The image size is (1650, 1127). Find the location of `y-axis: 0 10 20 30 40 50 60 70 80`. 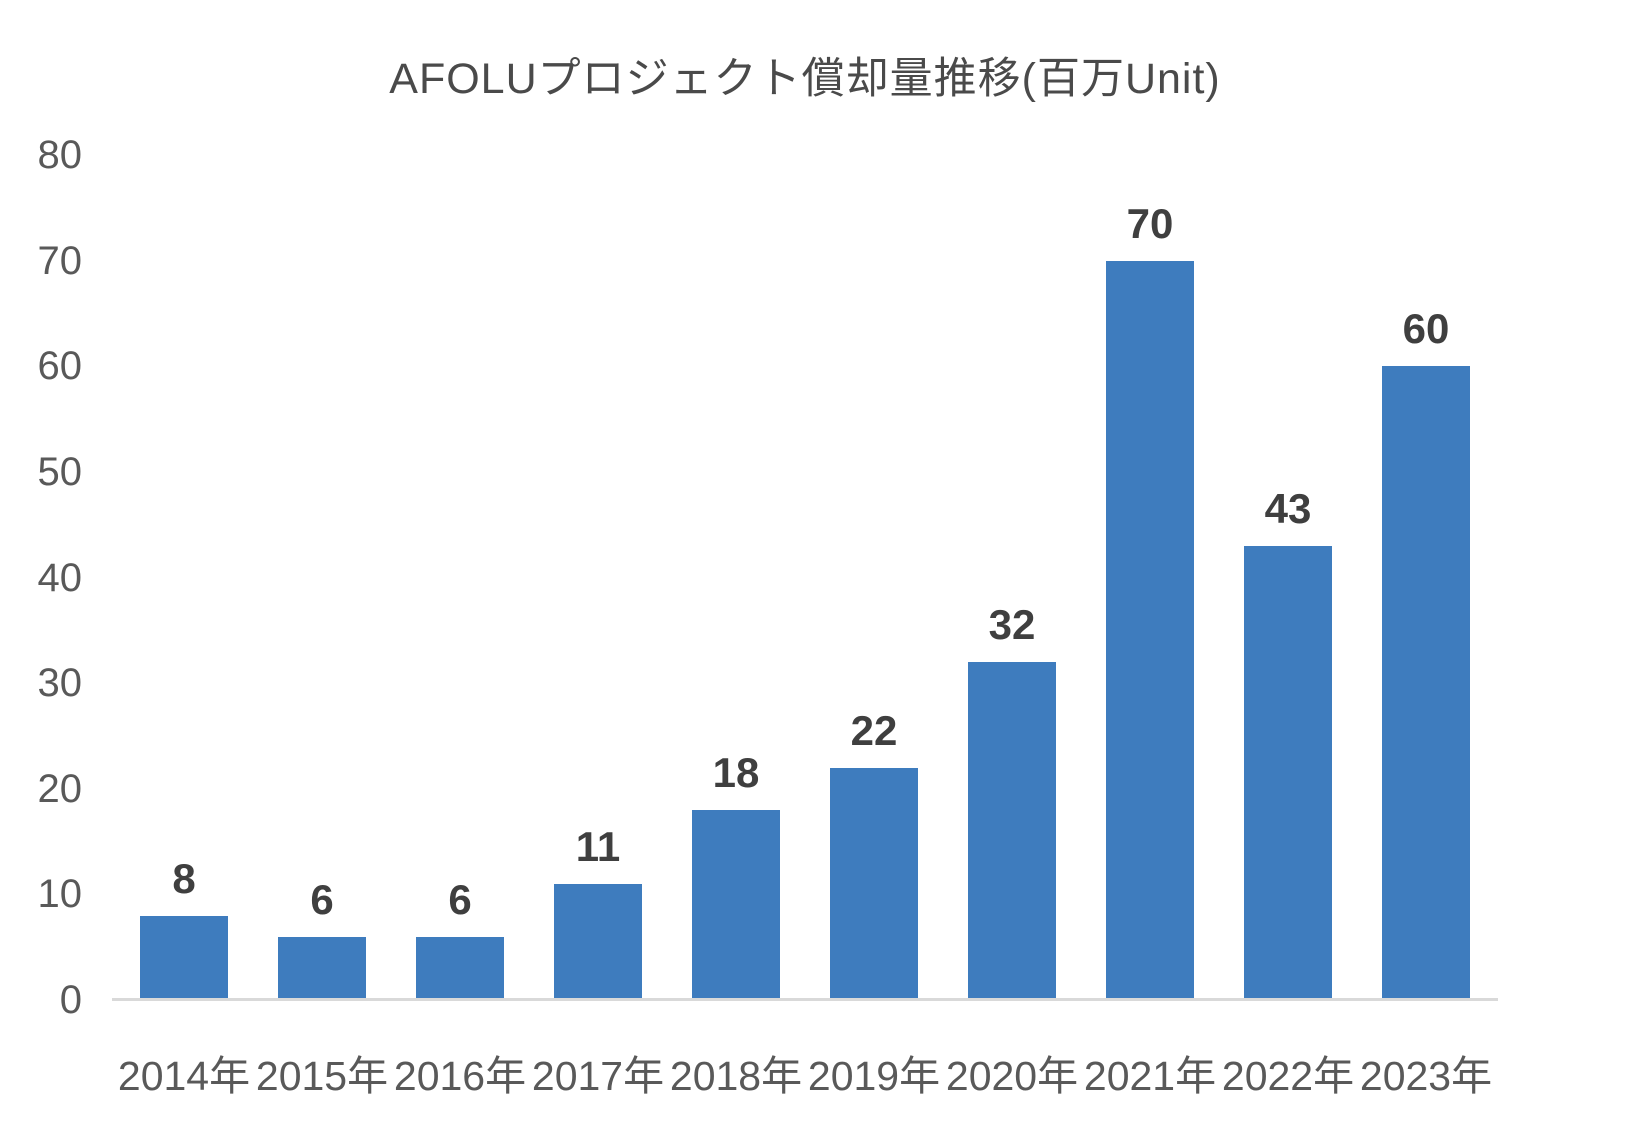

y-axis: 0 10 20 30 40 50 60 70 80 is located at coordinates (50, 577).